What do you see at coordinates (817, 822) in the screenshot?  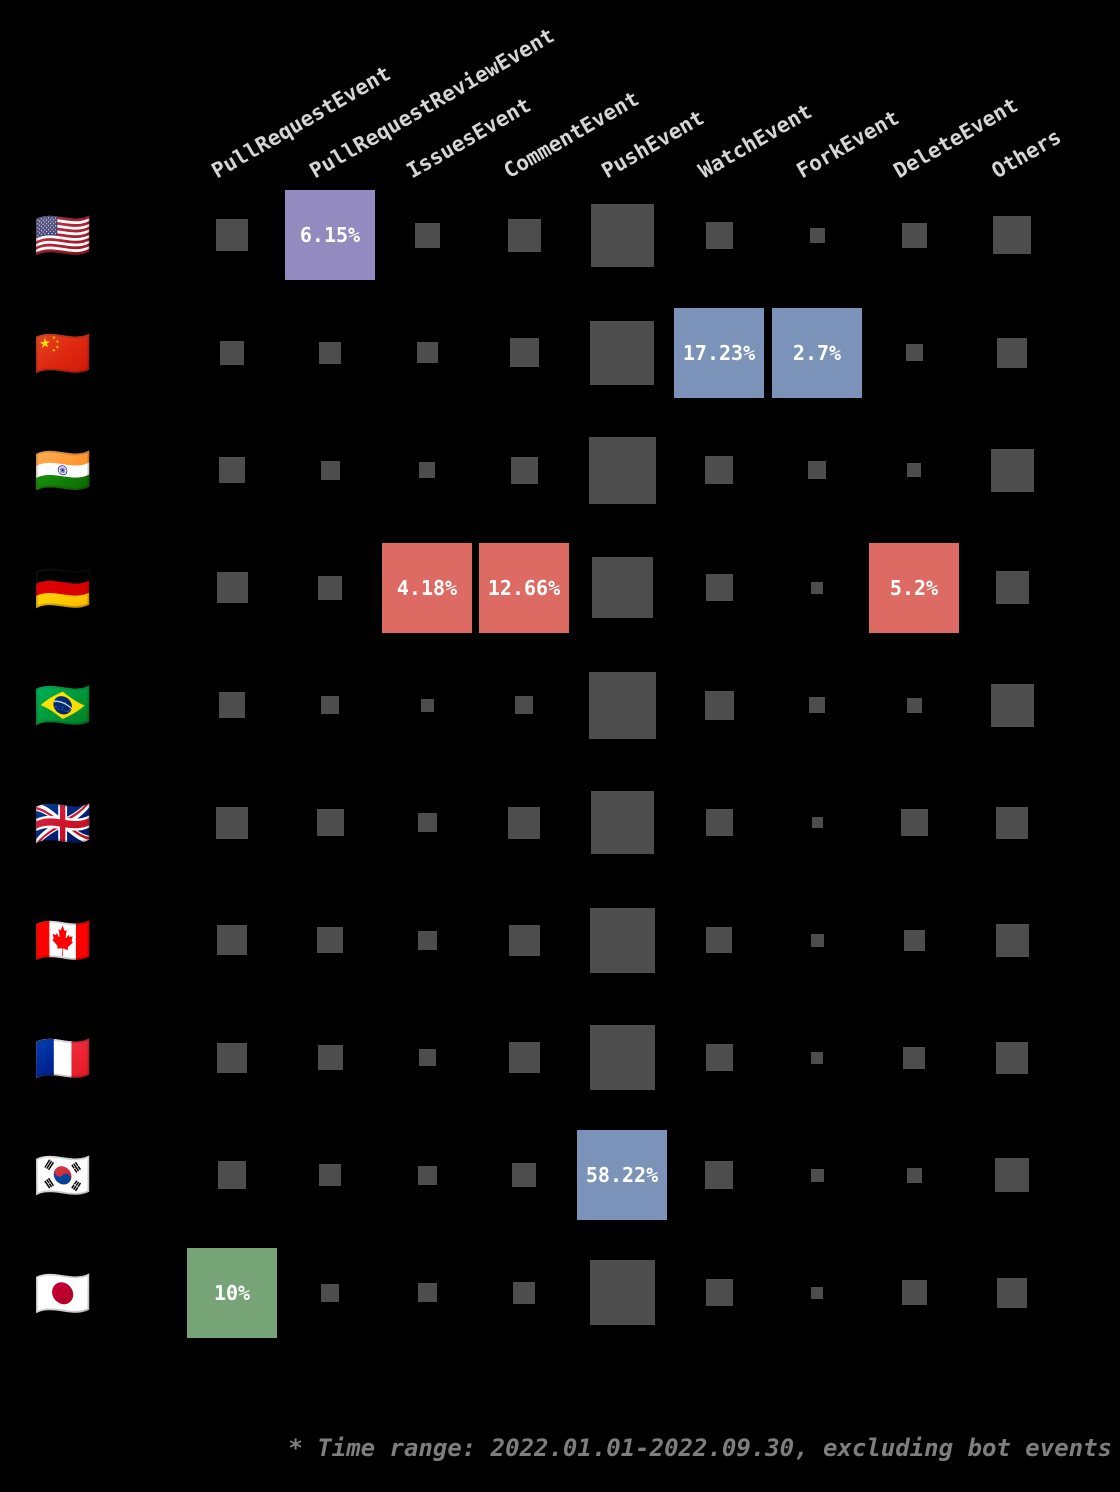 I see `heatmap-cell-united-kingdom-forkevent` at bounding box center [817, 822].